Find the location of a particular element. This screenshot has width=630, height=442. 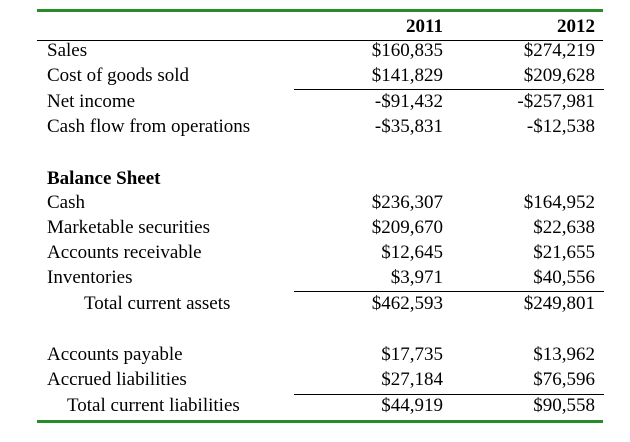

total-current-liabilities-label: Total current liabilities is located at coordinates (153, 405).